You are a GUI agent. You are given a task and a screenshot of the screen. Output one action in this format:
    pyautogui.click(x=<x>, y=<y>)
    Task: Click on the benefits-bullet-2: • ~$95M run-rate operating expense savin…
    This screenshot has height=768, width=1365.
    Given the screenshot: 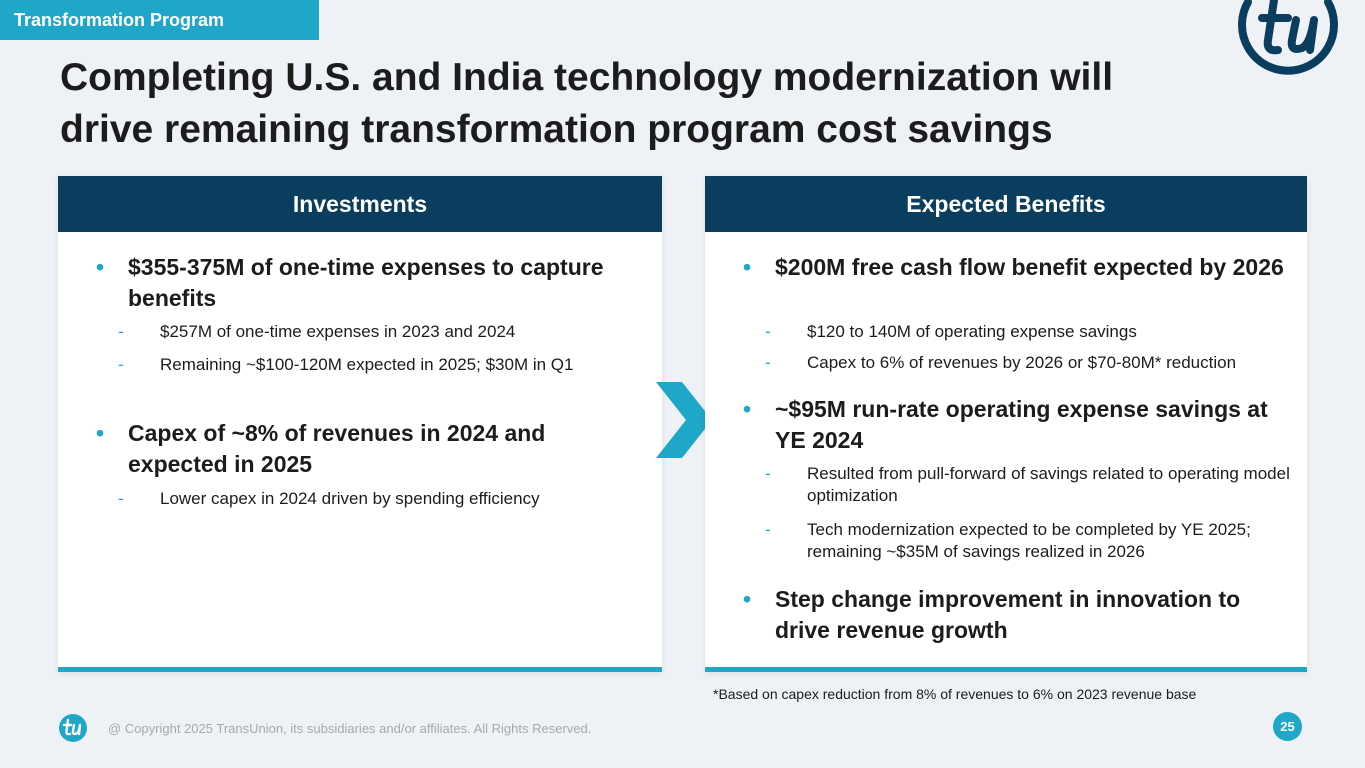 What is the action you would take?
    pyautogui.click(x=1011, y=425)
    